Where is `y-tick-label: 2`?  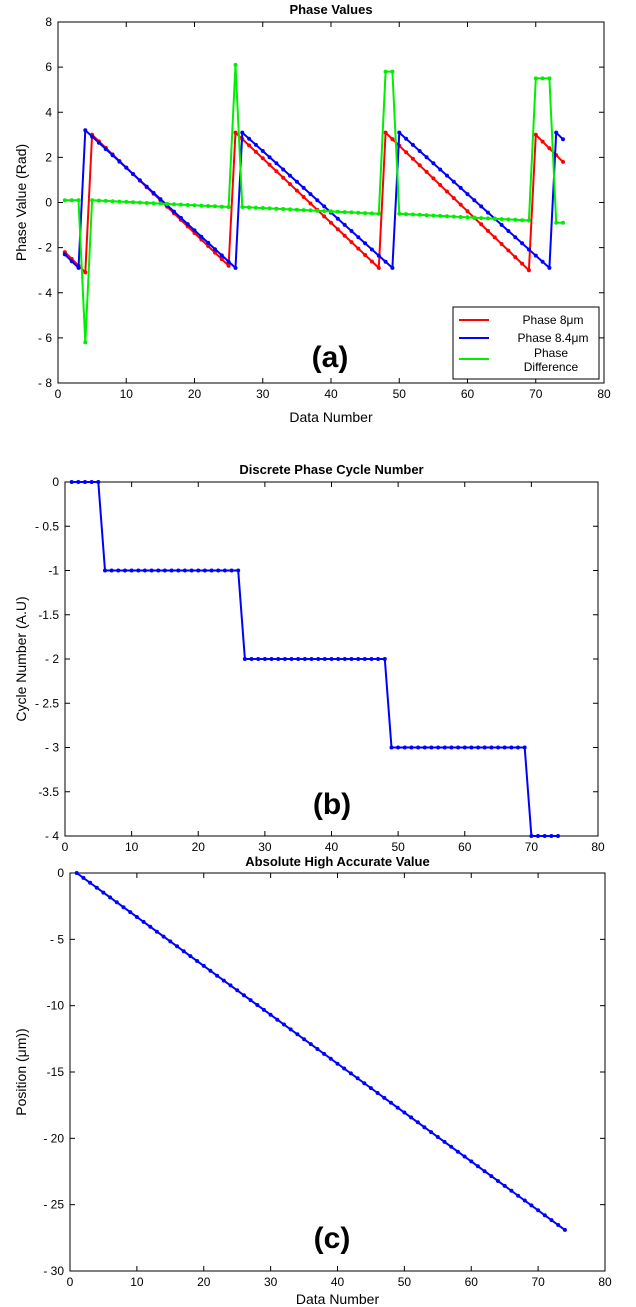
y-tick-label: 2 is located at coordinates (48, 157).